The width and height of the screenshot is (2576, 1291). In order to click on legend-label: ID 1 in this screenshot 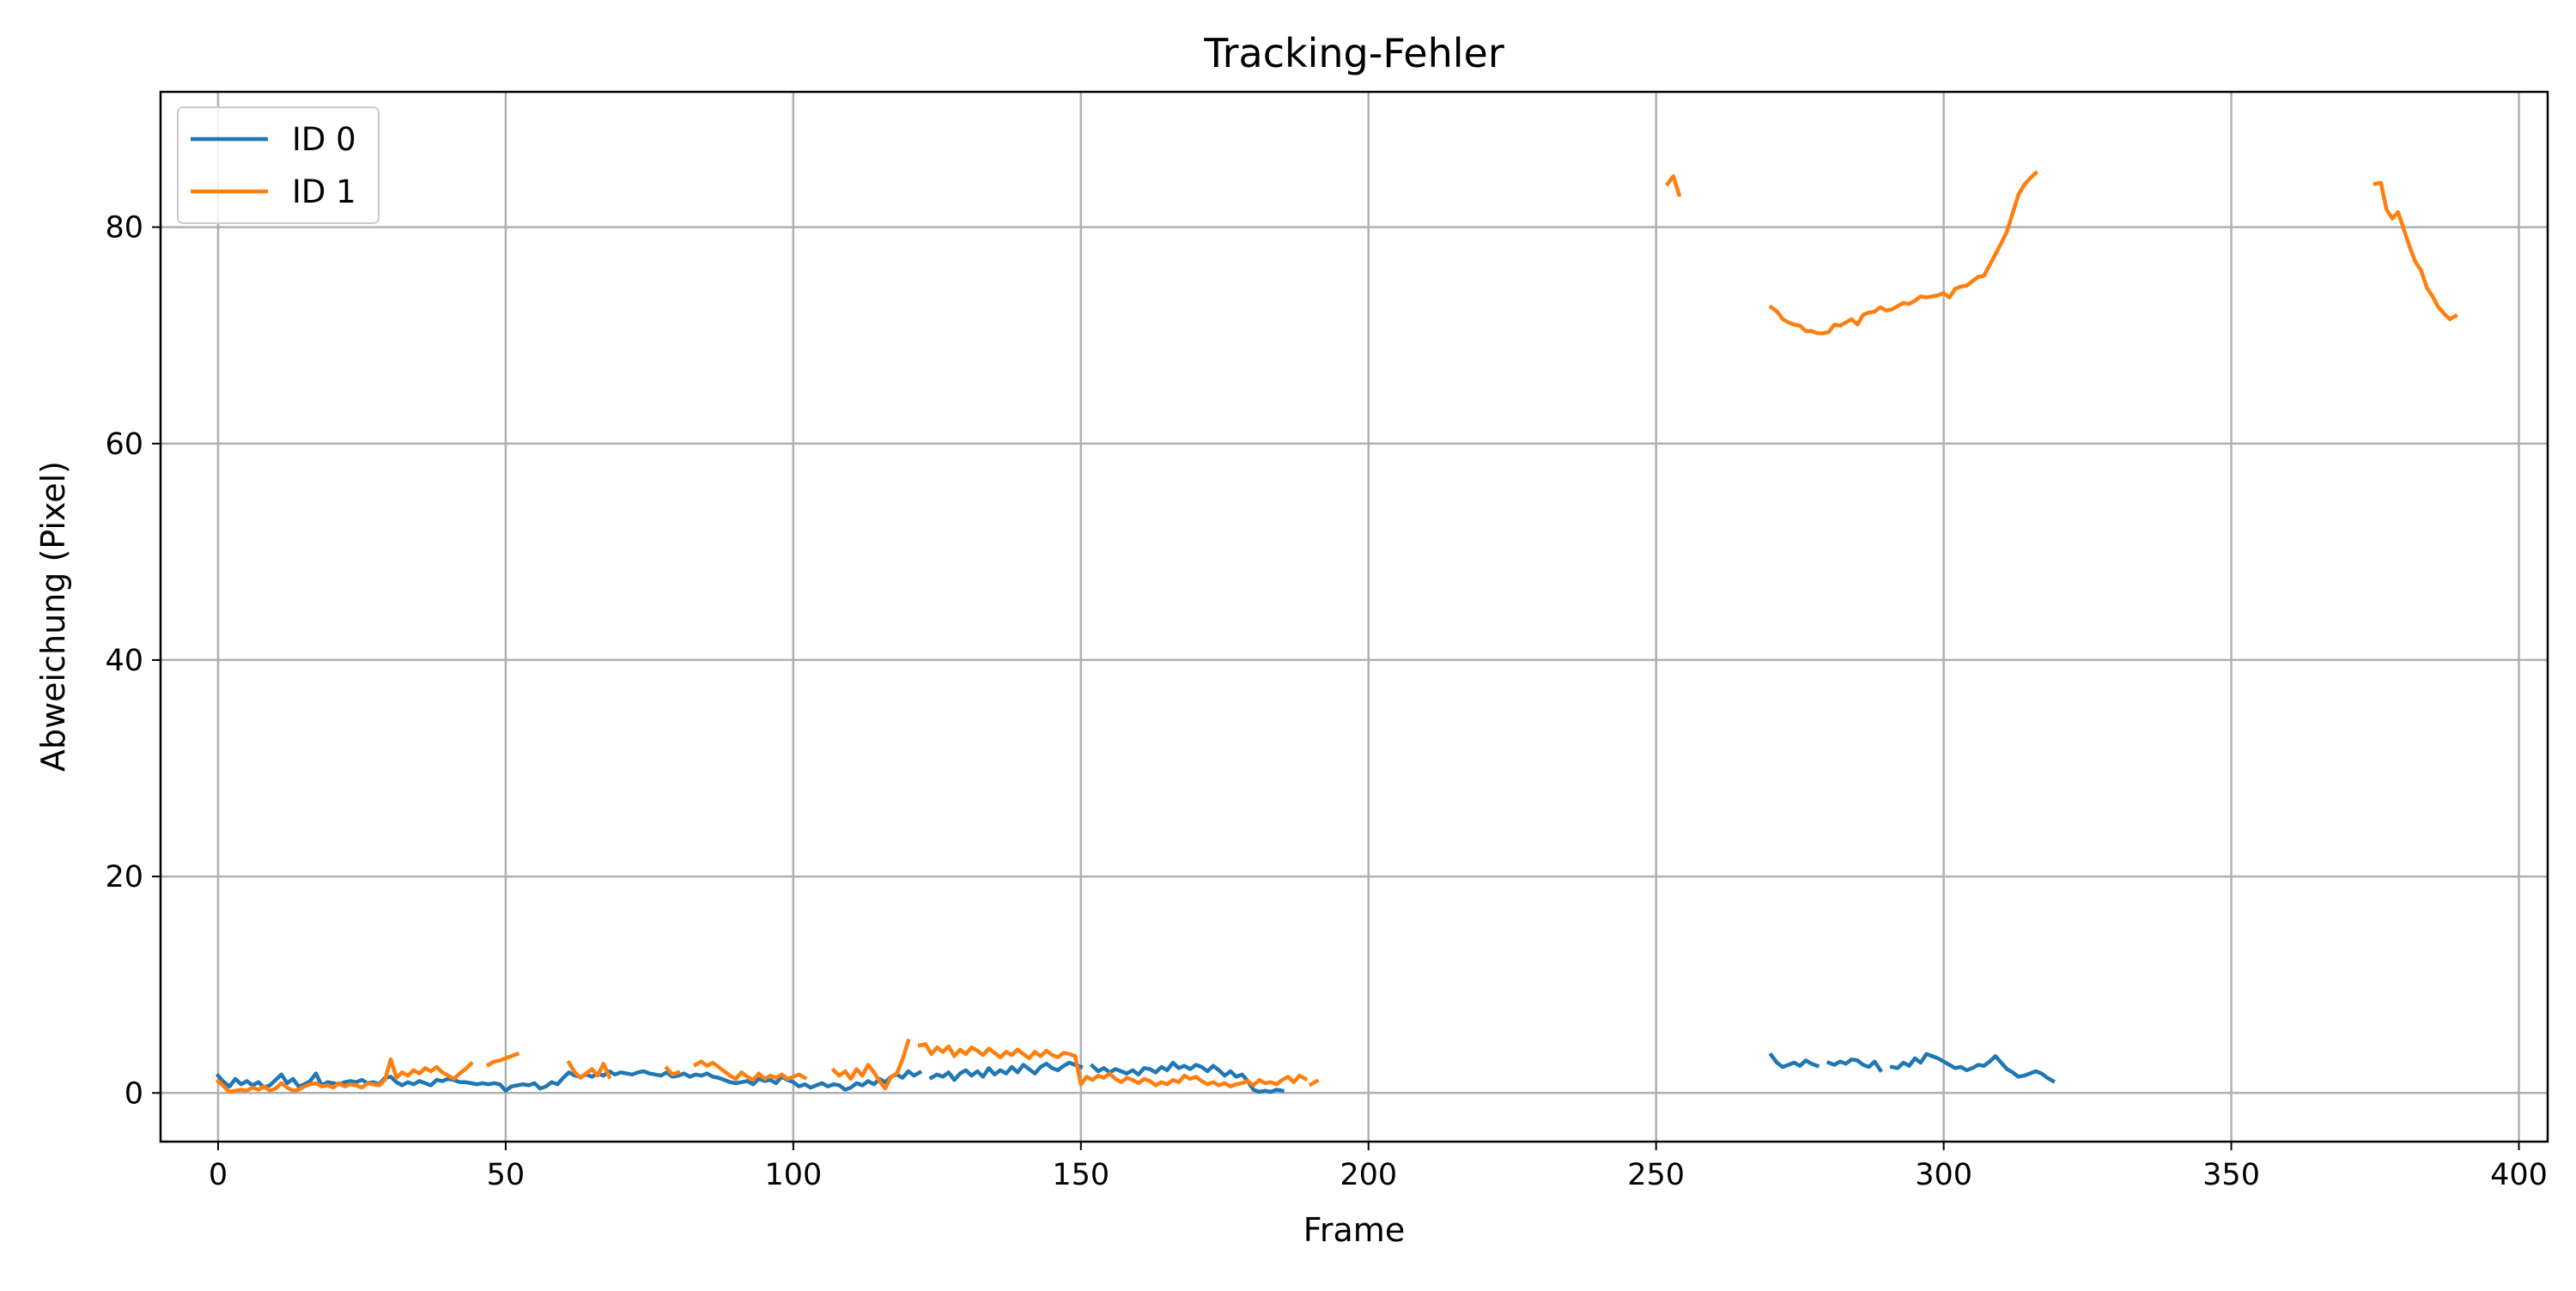, I will do `click(324, 192)`.